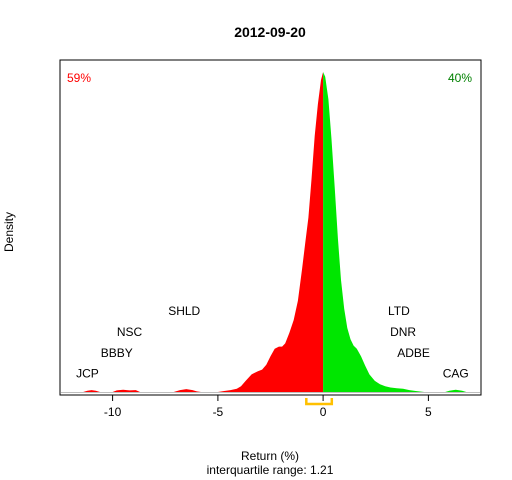 This screenshot has height=480, width=512. I want to click on iqr-bracket-line, so click(319, 402).